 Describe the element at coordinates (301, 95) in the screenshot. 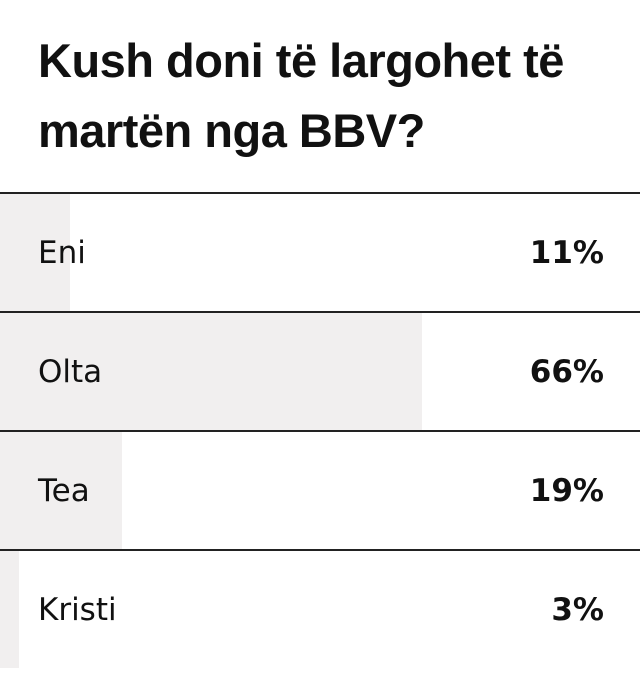

I see `poll-title: Kush doni të largohet të martën nga BBV?` at that location.